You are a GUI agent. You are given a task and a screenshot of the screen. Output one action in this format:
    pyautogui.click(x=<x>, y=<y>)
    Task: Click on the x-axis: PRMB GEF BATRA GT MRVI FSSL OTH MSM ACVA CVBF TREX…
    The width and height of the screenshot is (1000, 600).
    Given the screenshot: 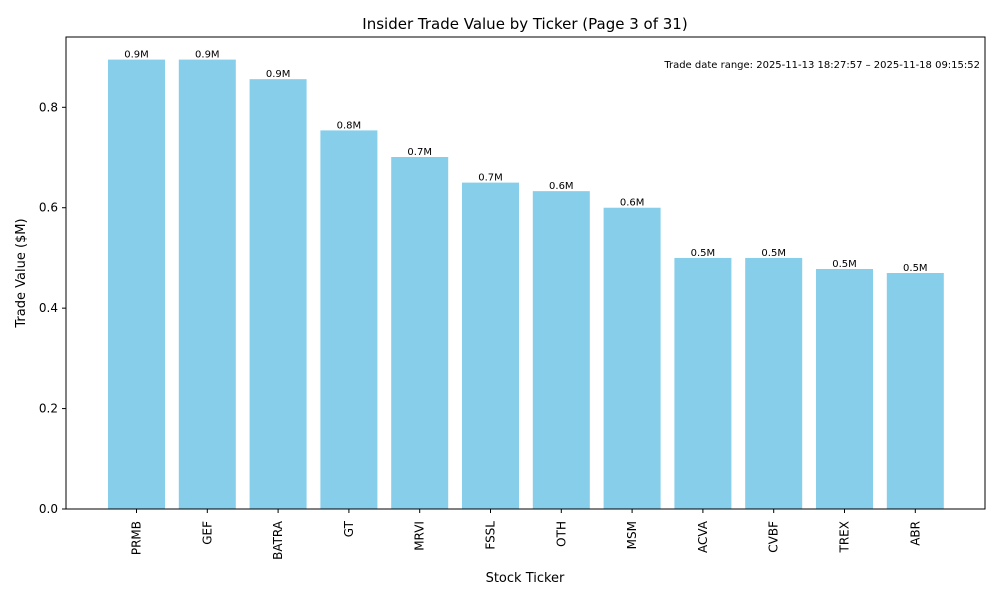 What is the action you would take?
    pyautogui.click(x=526, y=534)
    